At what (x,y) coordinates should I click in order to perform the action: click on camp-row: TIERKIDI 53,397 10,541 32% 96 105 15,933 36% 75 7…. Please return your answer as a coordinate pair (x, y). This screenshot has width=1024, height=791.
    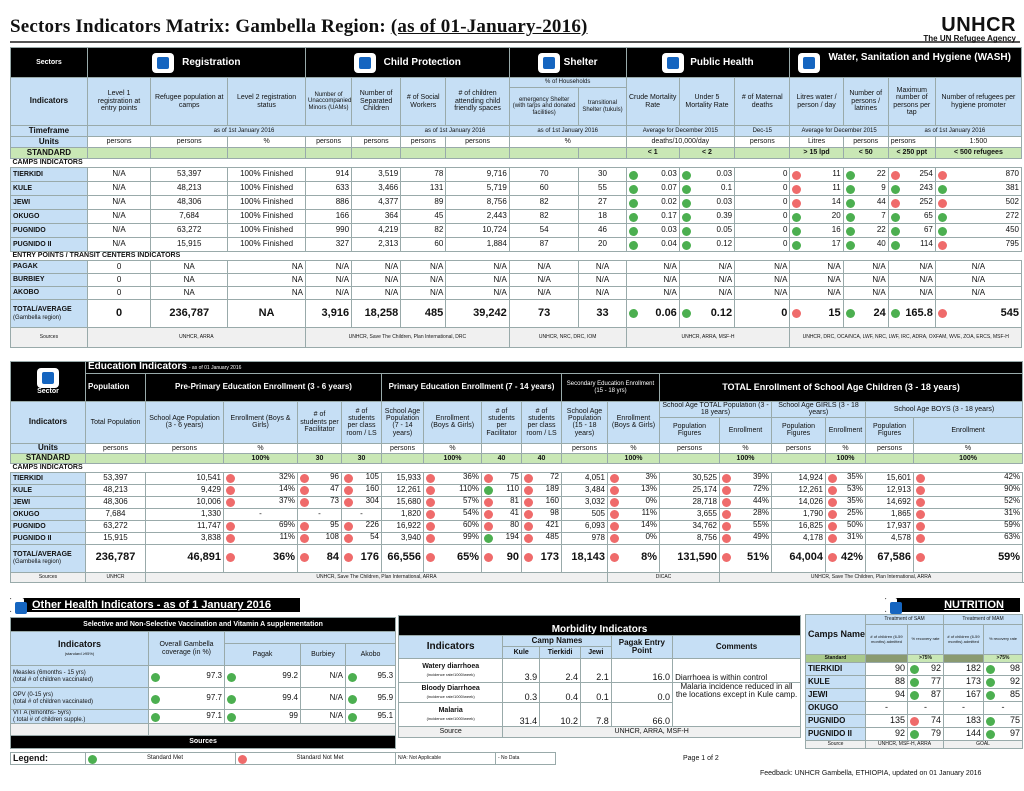
    Looking at the image, I should click on (517, 478).